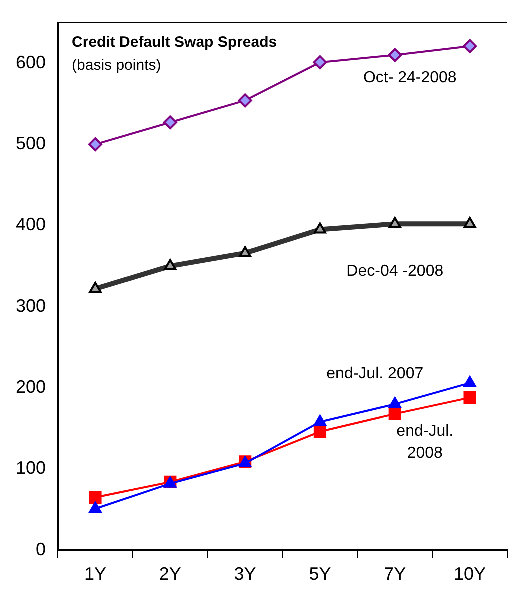  What do you see at coordinates (95, 574) in the screenshot?
I see `x-tick-label: 1Y` at bounding box center [95, 574].